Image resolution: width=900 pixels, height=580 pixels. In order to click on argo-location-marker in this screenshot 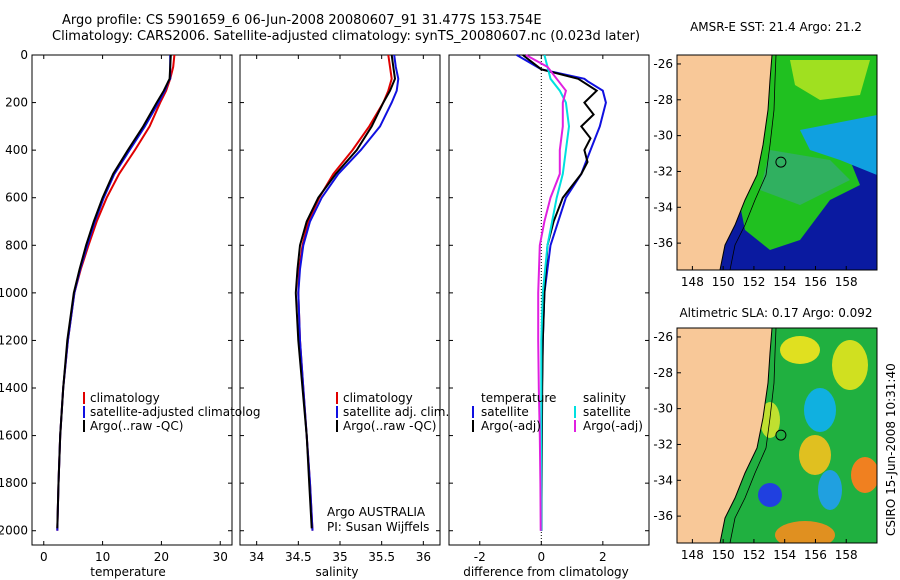, I will do `click(781, 435)`.